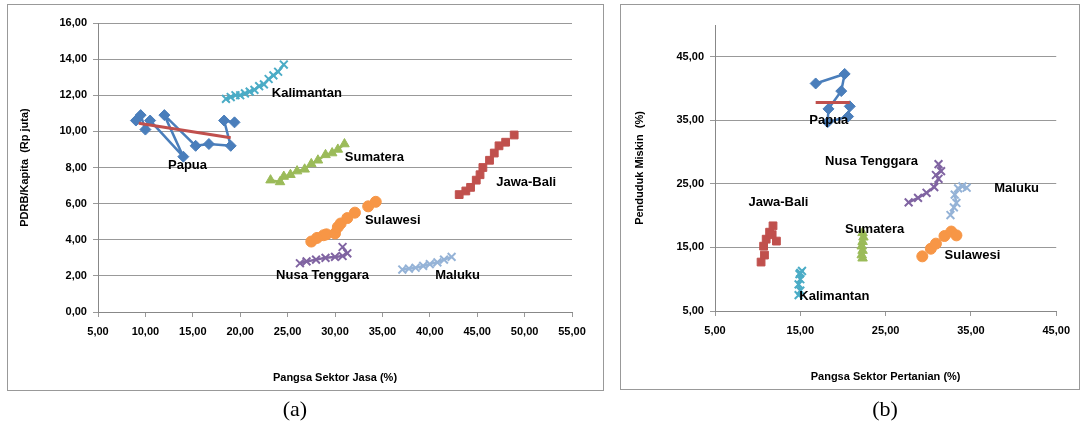 The image size is (1084, 428). I want to click on y-tick-label: 0,00, so click(76, 311).